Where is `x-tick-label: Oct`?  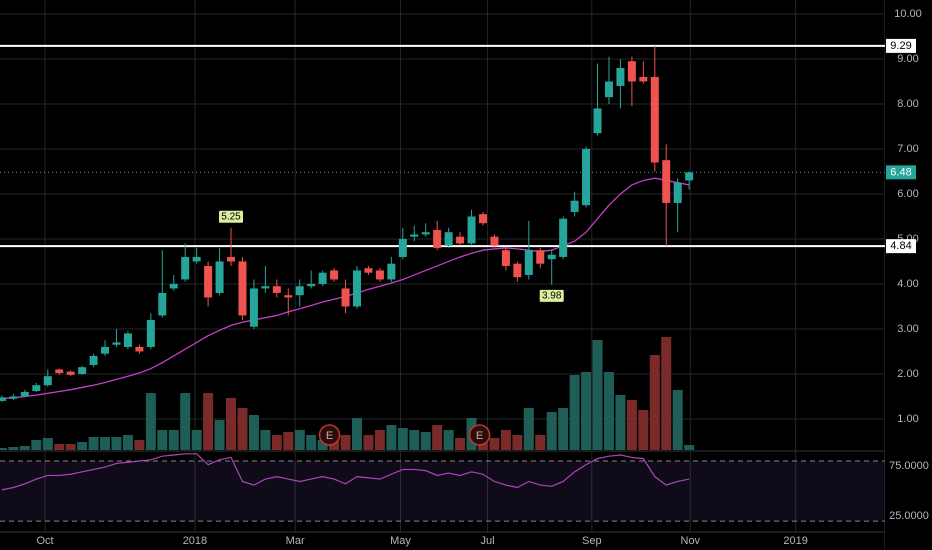 x-tick-label: Oct is located at coordinates (44, 541).